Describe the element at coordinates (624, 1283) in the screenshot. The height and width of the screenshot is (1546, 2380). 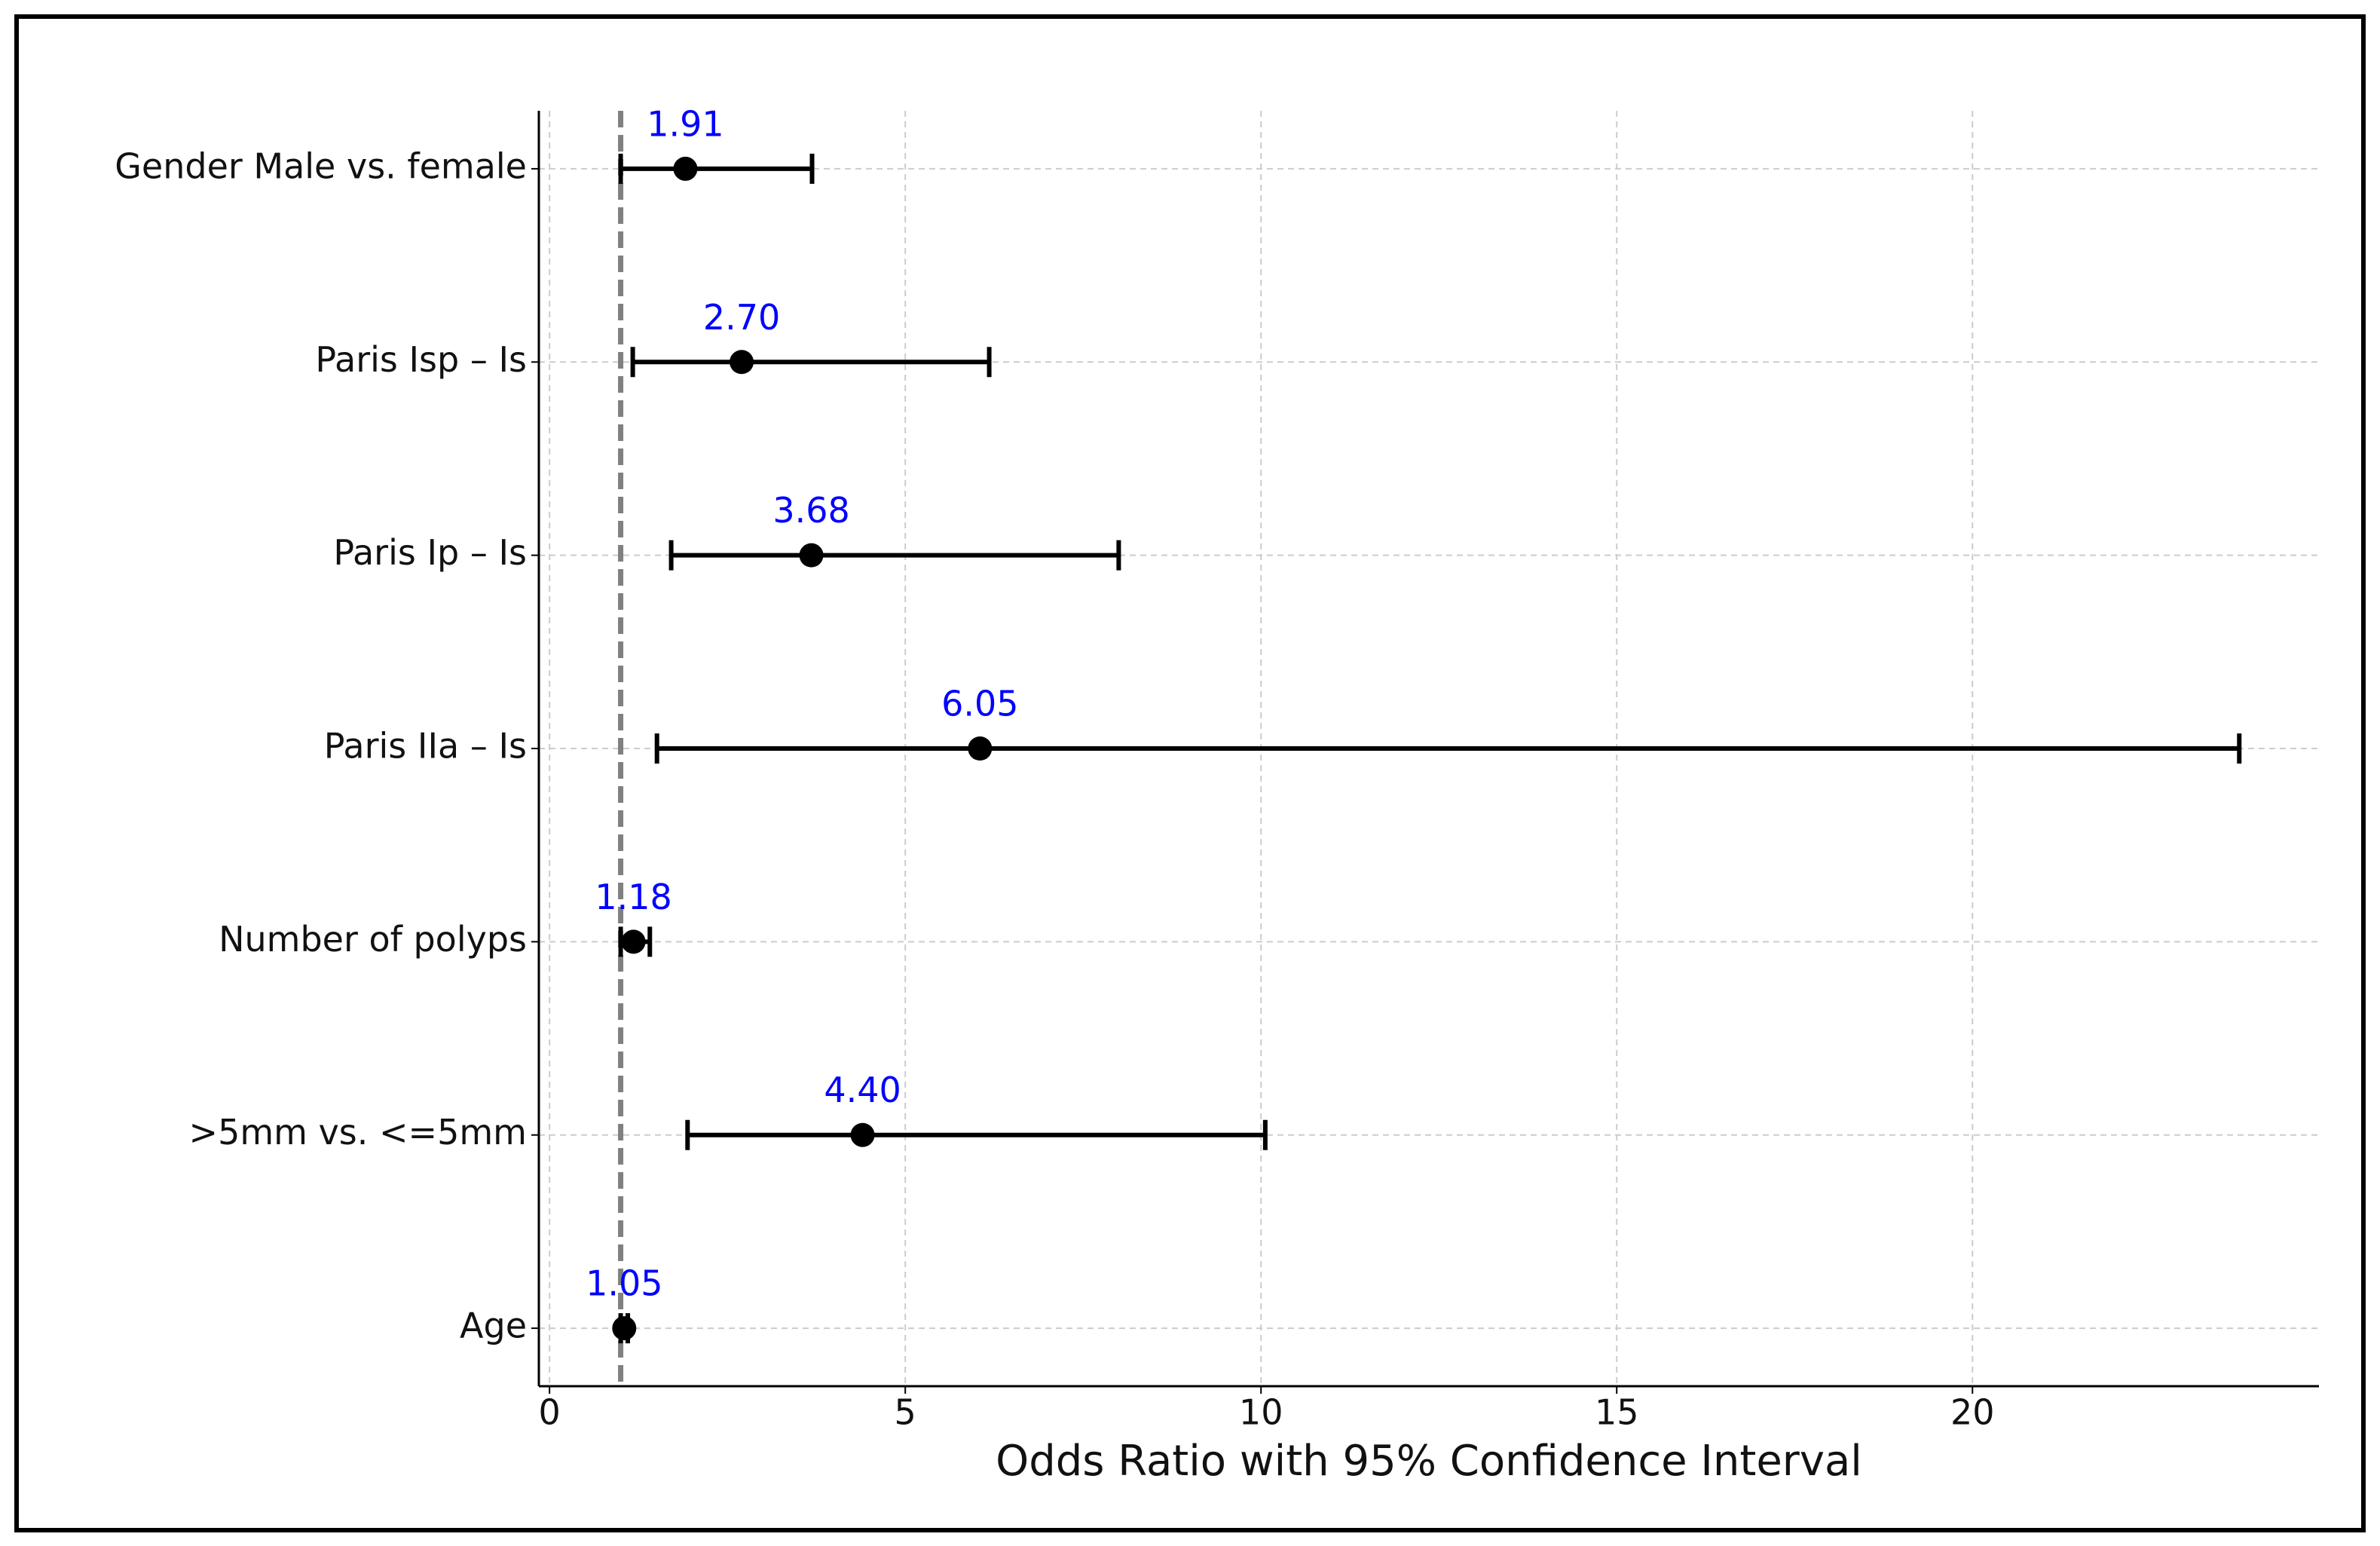
I see `value-label: 1.05` at that location.